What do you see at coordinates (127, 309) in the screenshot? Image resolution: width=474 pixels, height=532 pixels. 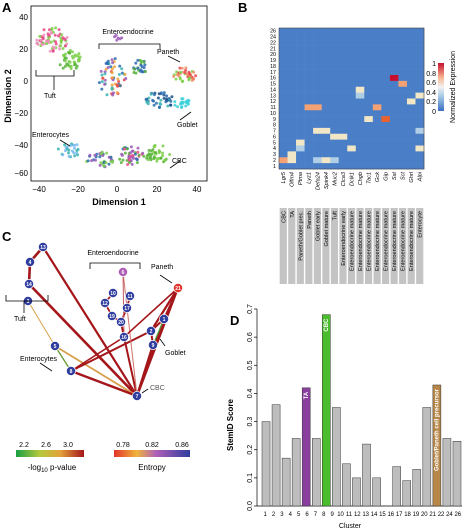 I see `graph-node-label: 17` at bounding box center [127, 309].